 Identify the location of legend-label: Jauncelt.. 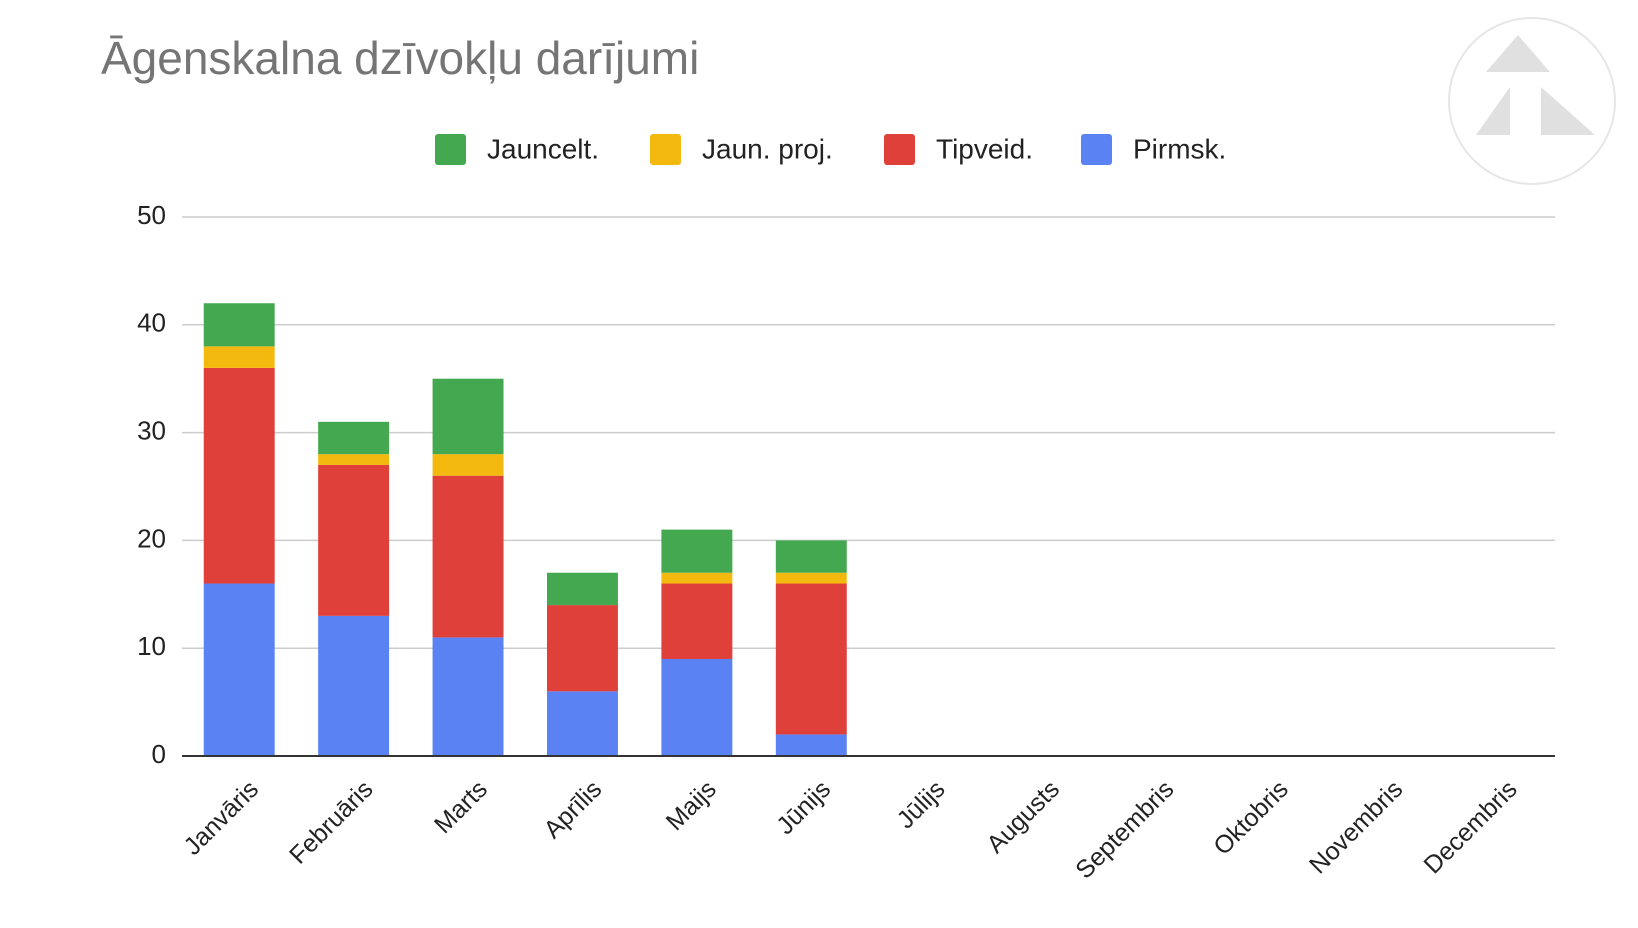
(543, 148).